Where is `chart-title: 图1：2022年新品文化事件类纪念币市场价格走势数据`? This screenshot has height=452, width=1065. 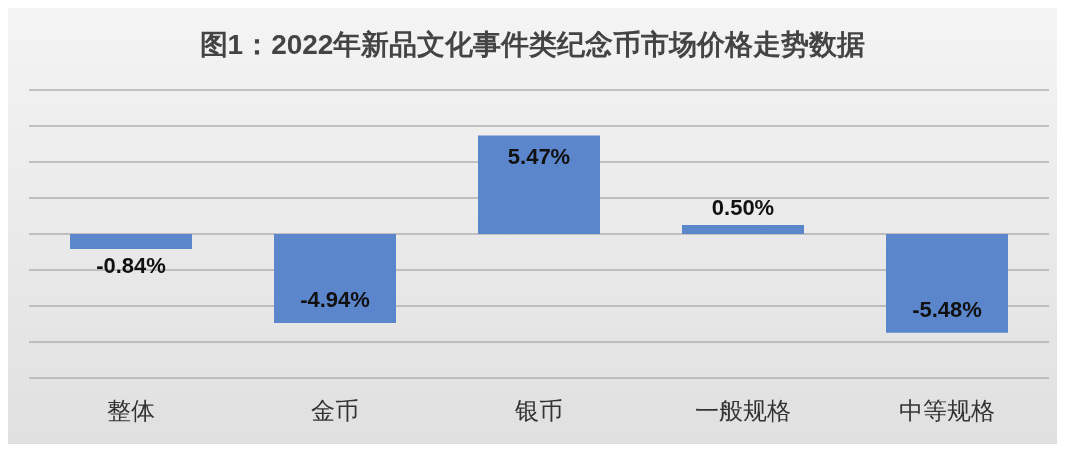 chart-title: 图1：2022年新品文化事件类纪念币市场价格走势数据 is located at coordinates (532, 45).